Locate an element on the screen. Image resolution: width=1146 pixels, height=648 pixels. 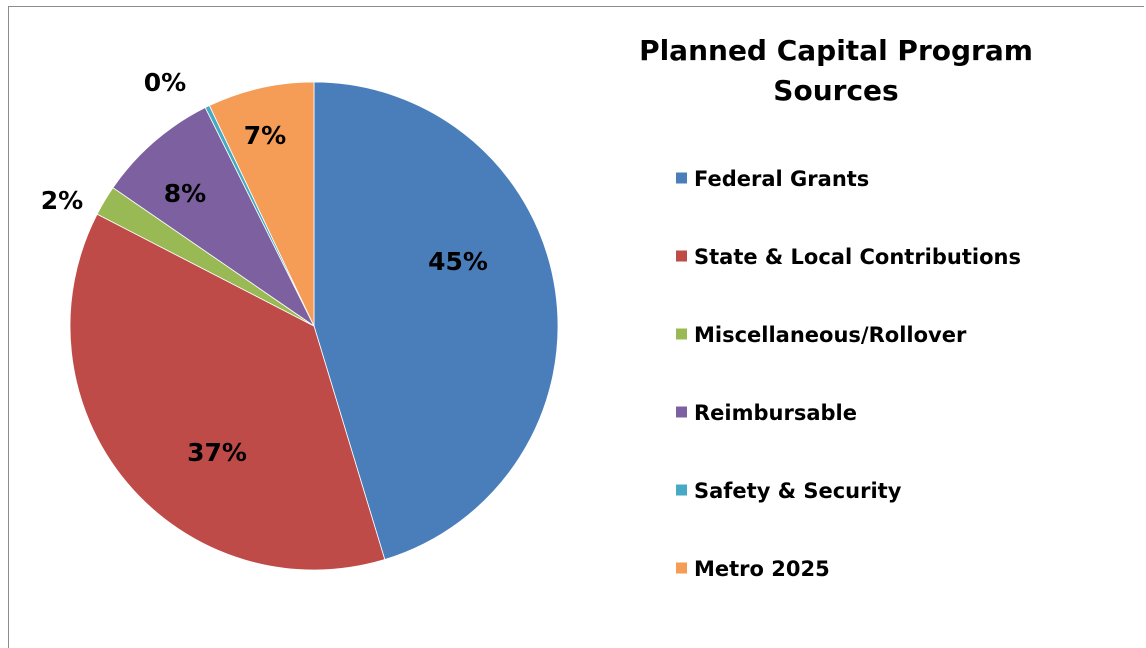
legend-item-miscellaneous-rollover: Miscellaneous/Rollover is located at coordinates (821, 335).